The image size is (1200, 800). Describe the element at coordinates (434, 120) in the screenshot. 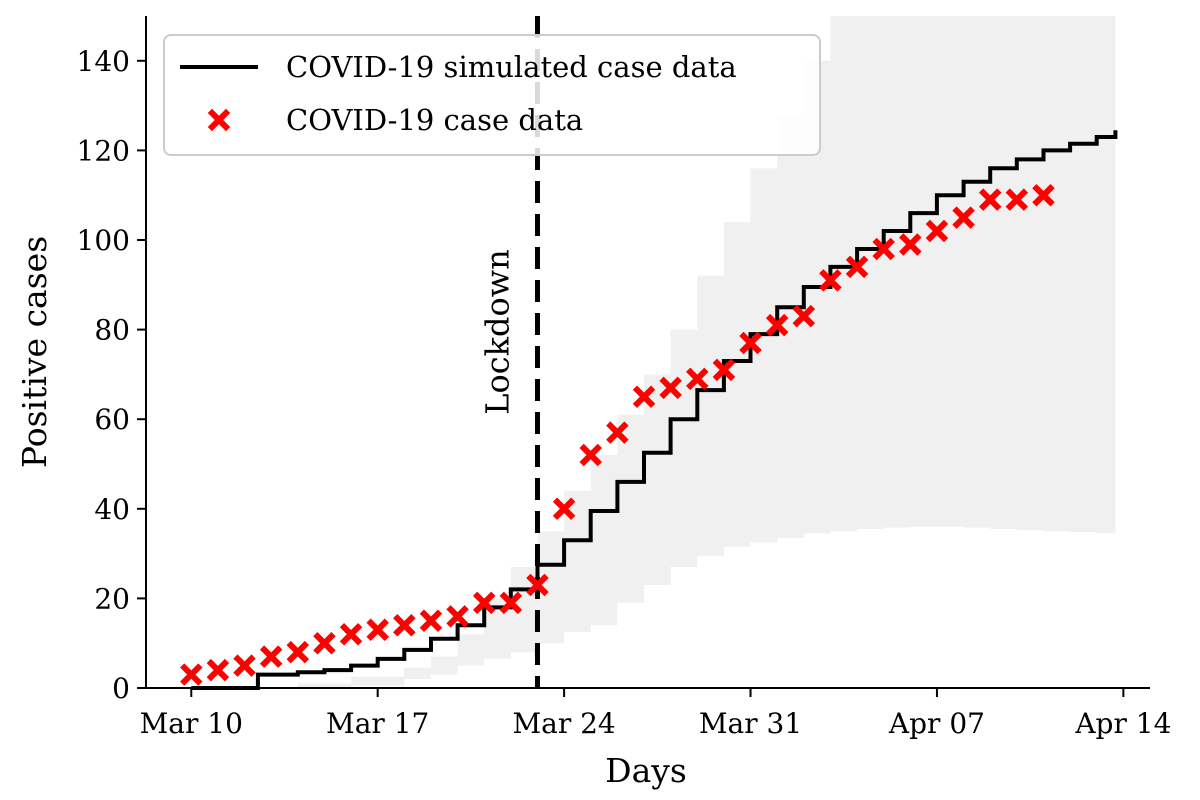

I see `legend-label-observed: COVID-19 case data` at that location.